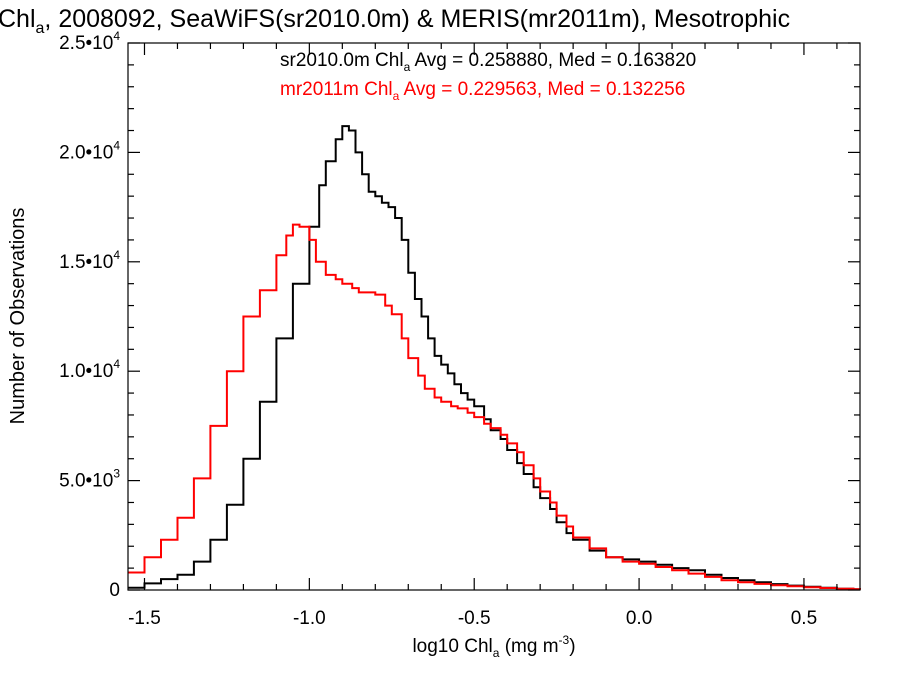 The image size is (900, 675). Describe the element at coordinates (474, 618) in the screenshot. I see `x-tick-label: -0.5` at that location.